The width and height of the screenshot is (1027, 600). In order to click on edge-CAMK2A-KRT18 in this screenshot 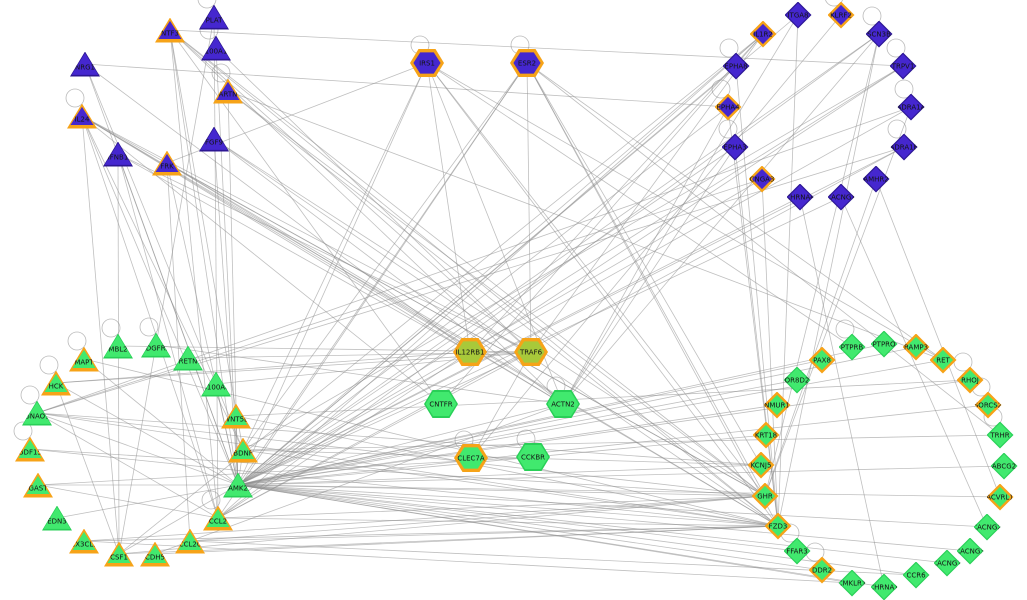, I will do `click(502, 460)`.